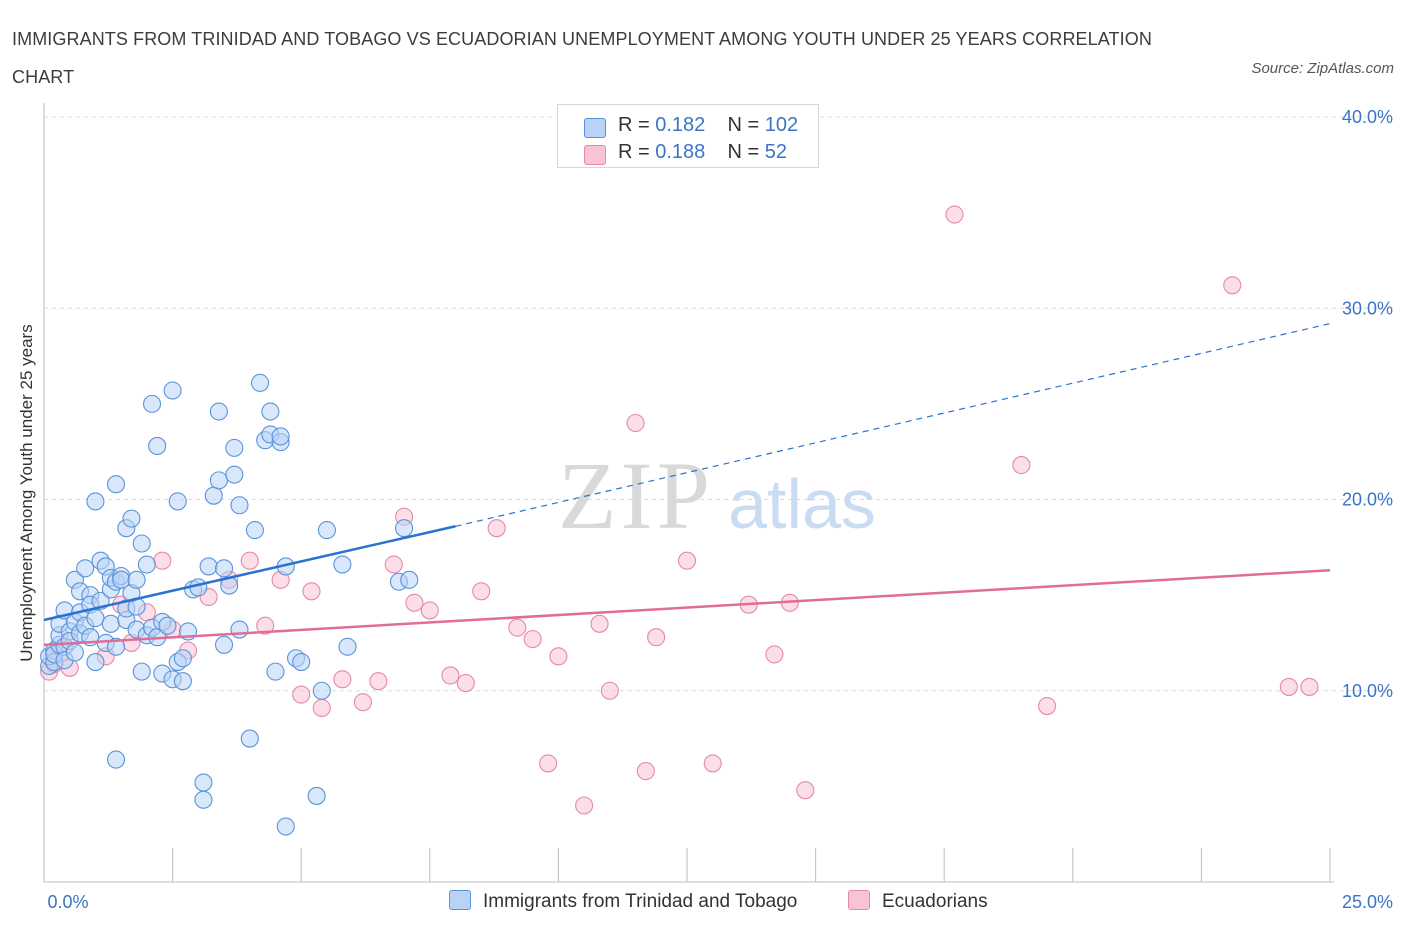 Image resolution: width=1406 pixels, height=930 pixels. What do you see at coordinates (746, 152) in the screenshot?
I see `legend-n-label-2: N =` at bounding box center [746, 152].